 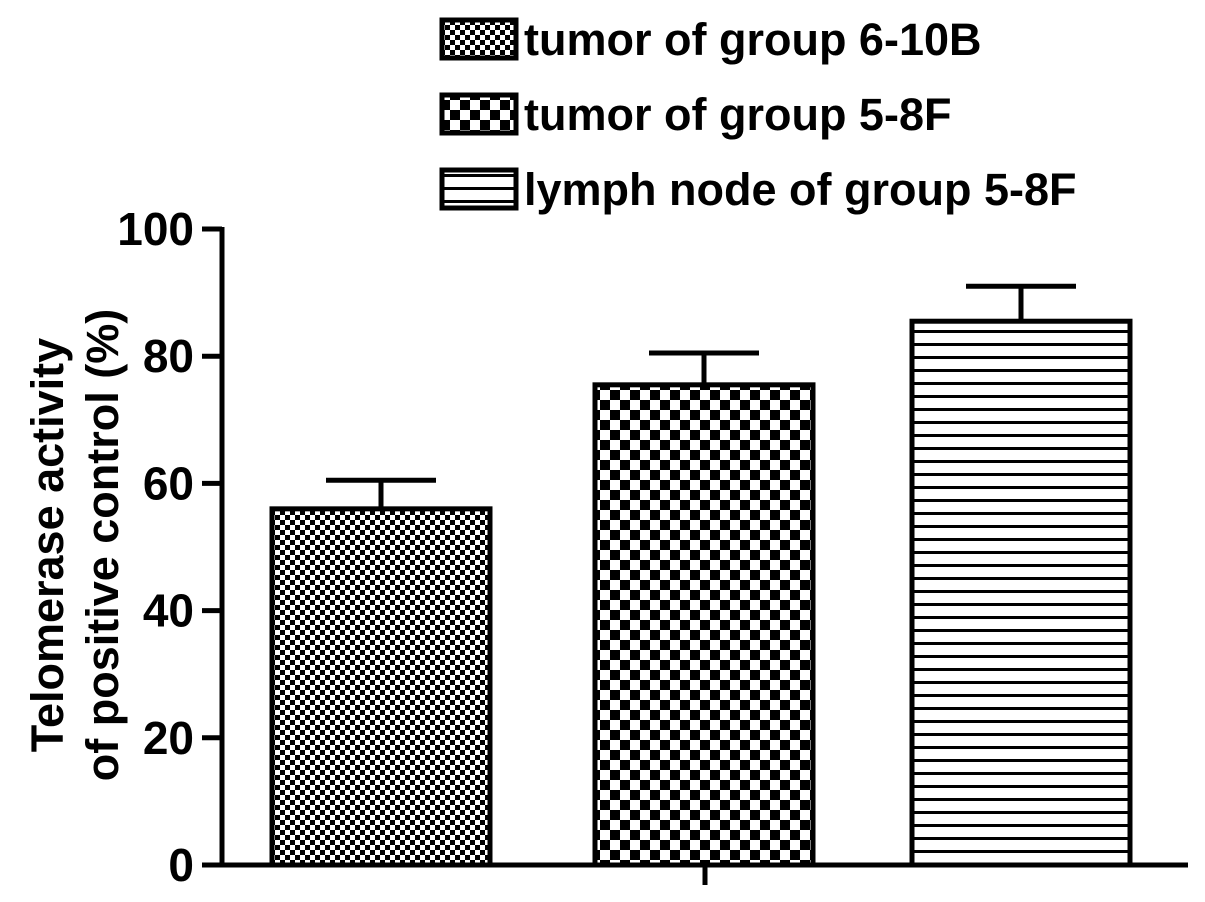 I want to click on y-tick-label-40: 40, so click(x=168, y=611).